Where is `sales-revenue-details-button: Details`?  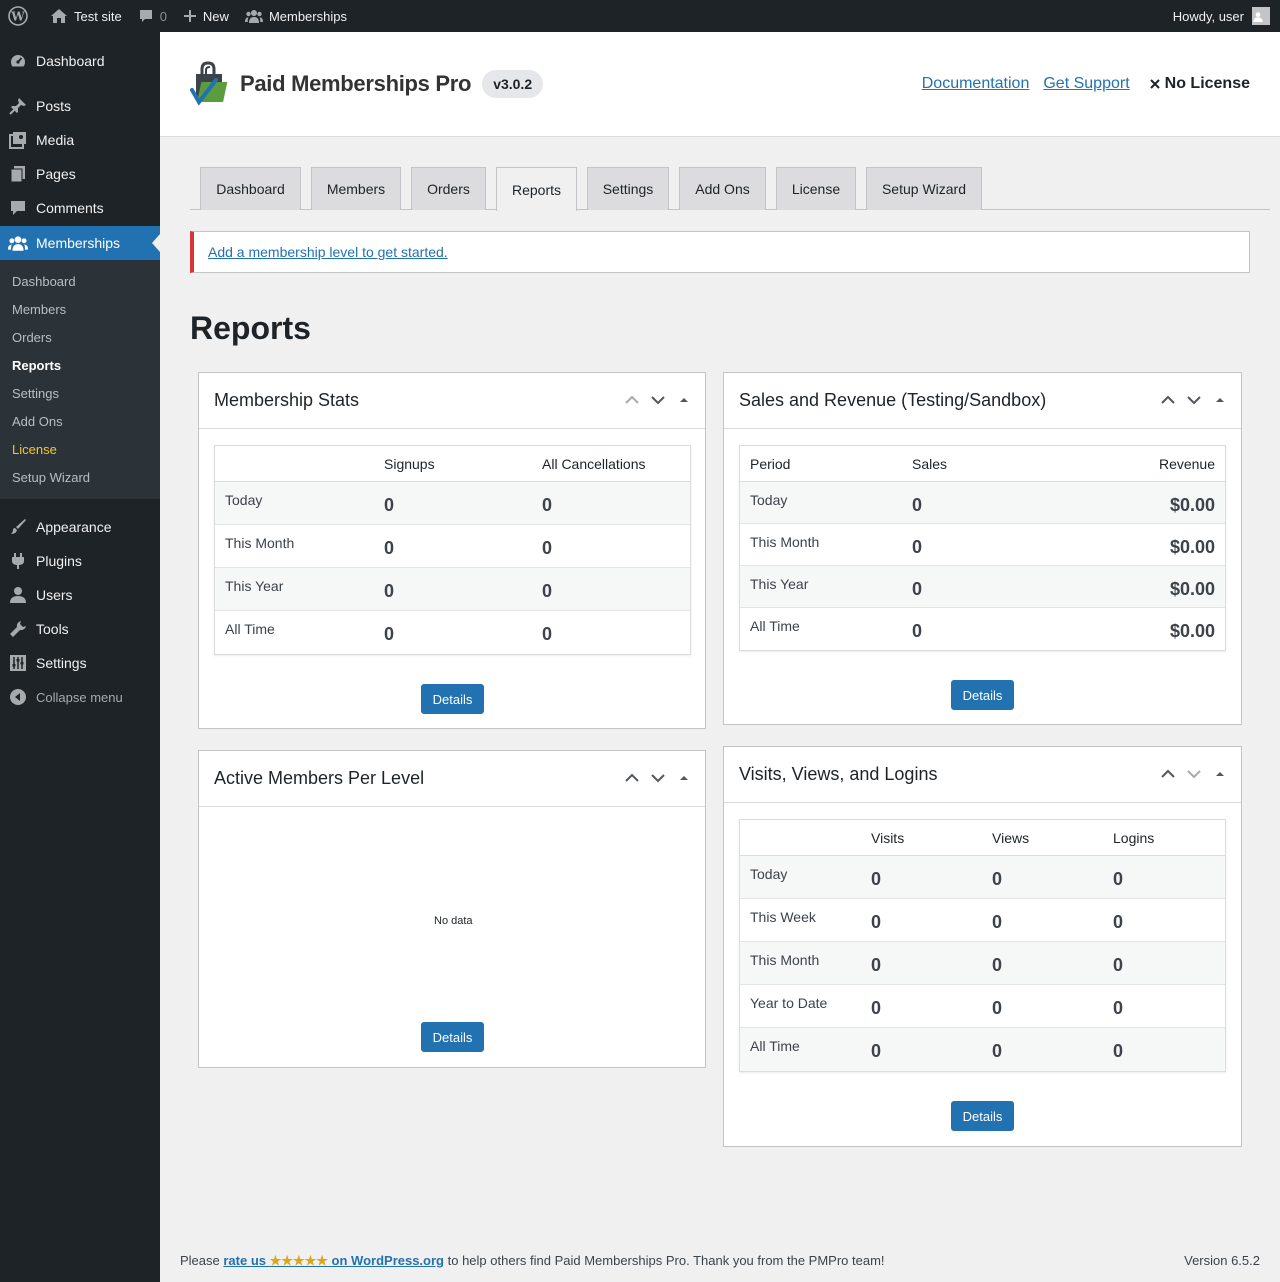
sales-revenue-details-button: Details is located at coordinates (982, 695).